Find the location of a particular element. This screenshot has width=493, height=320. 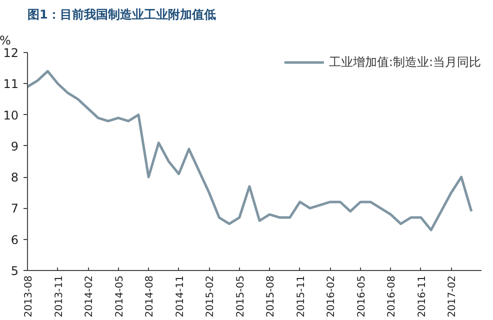

x-tick-label: 2014-08 is located at coordinates (150, 296).